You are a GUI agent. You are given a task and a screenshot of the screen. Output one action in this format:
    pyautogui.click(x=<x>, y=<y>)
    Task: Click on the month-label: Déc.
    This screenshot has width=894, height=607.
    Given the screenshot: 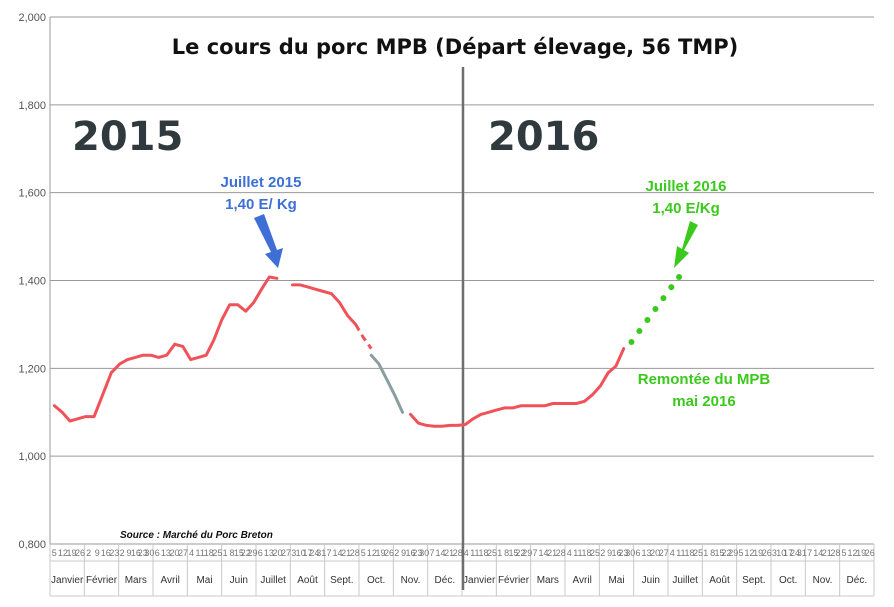 What is the action you would take?
    pyautogui.click(x=445, y=580)
    